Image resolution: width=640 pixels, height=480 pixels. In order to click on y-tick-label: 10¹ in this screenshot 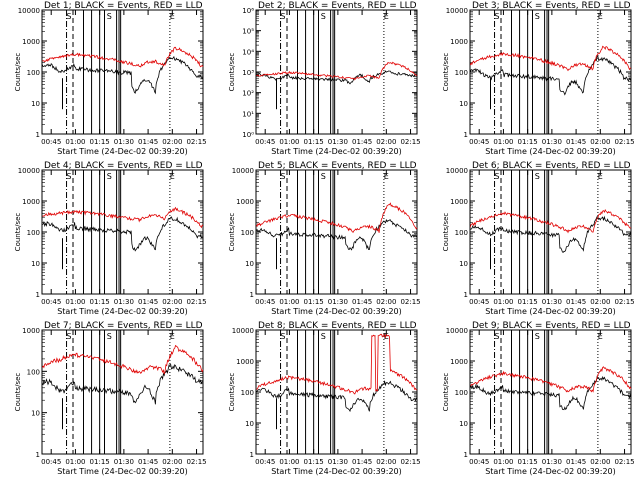, I will do `click(248, 114)`.